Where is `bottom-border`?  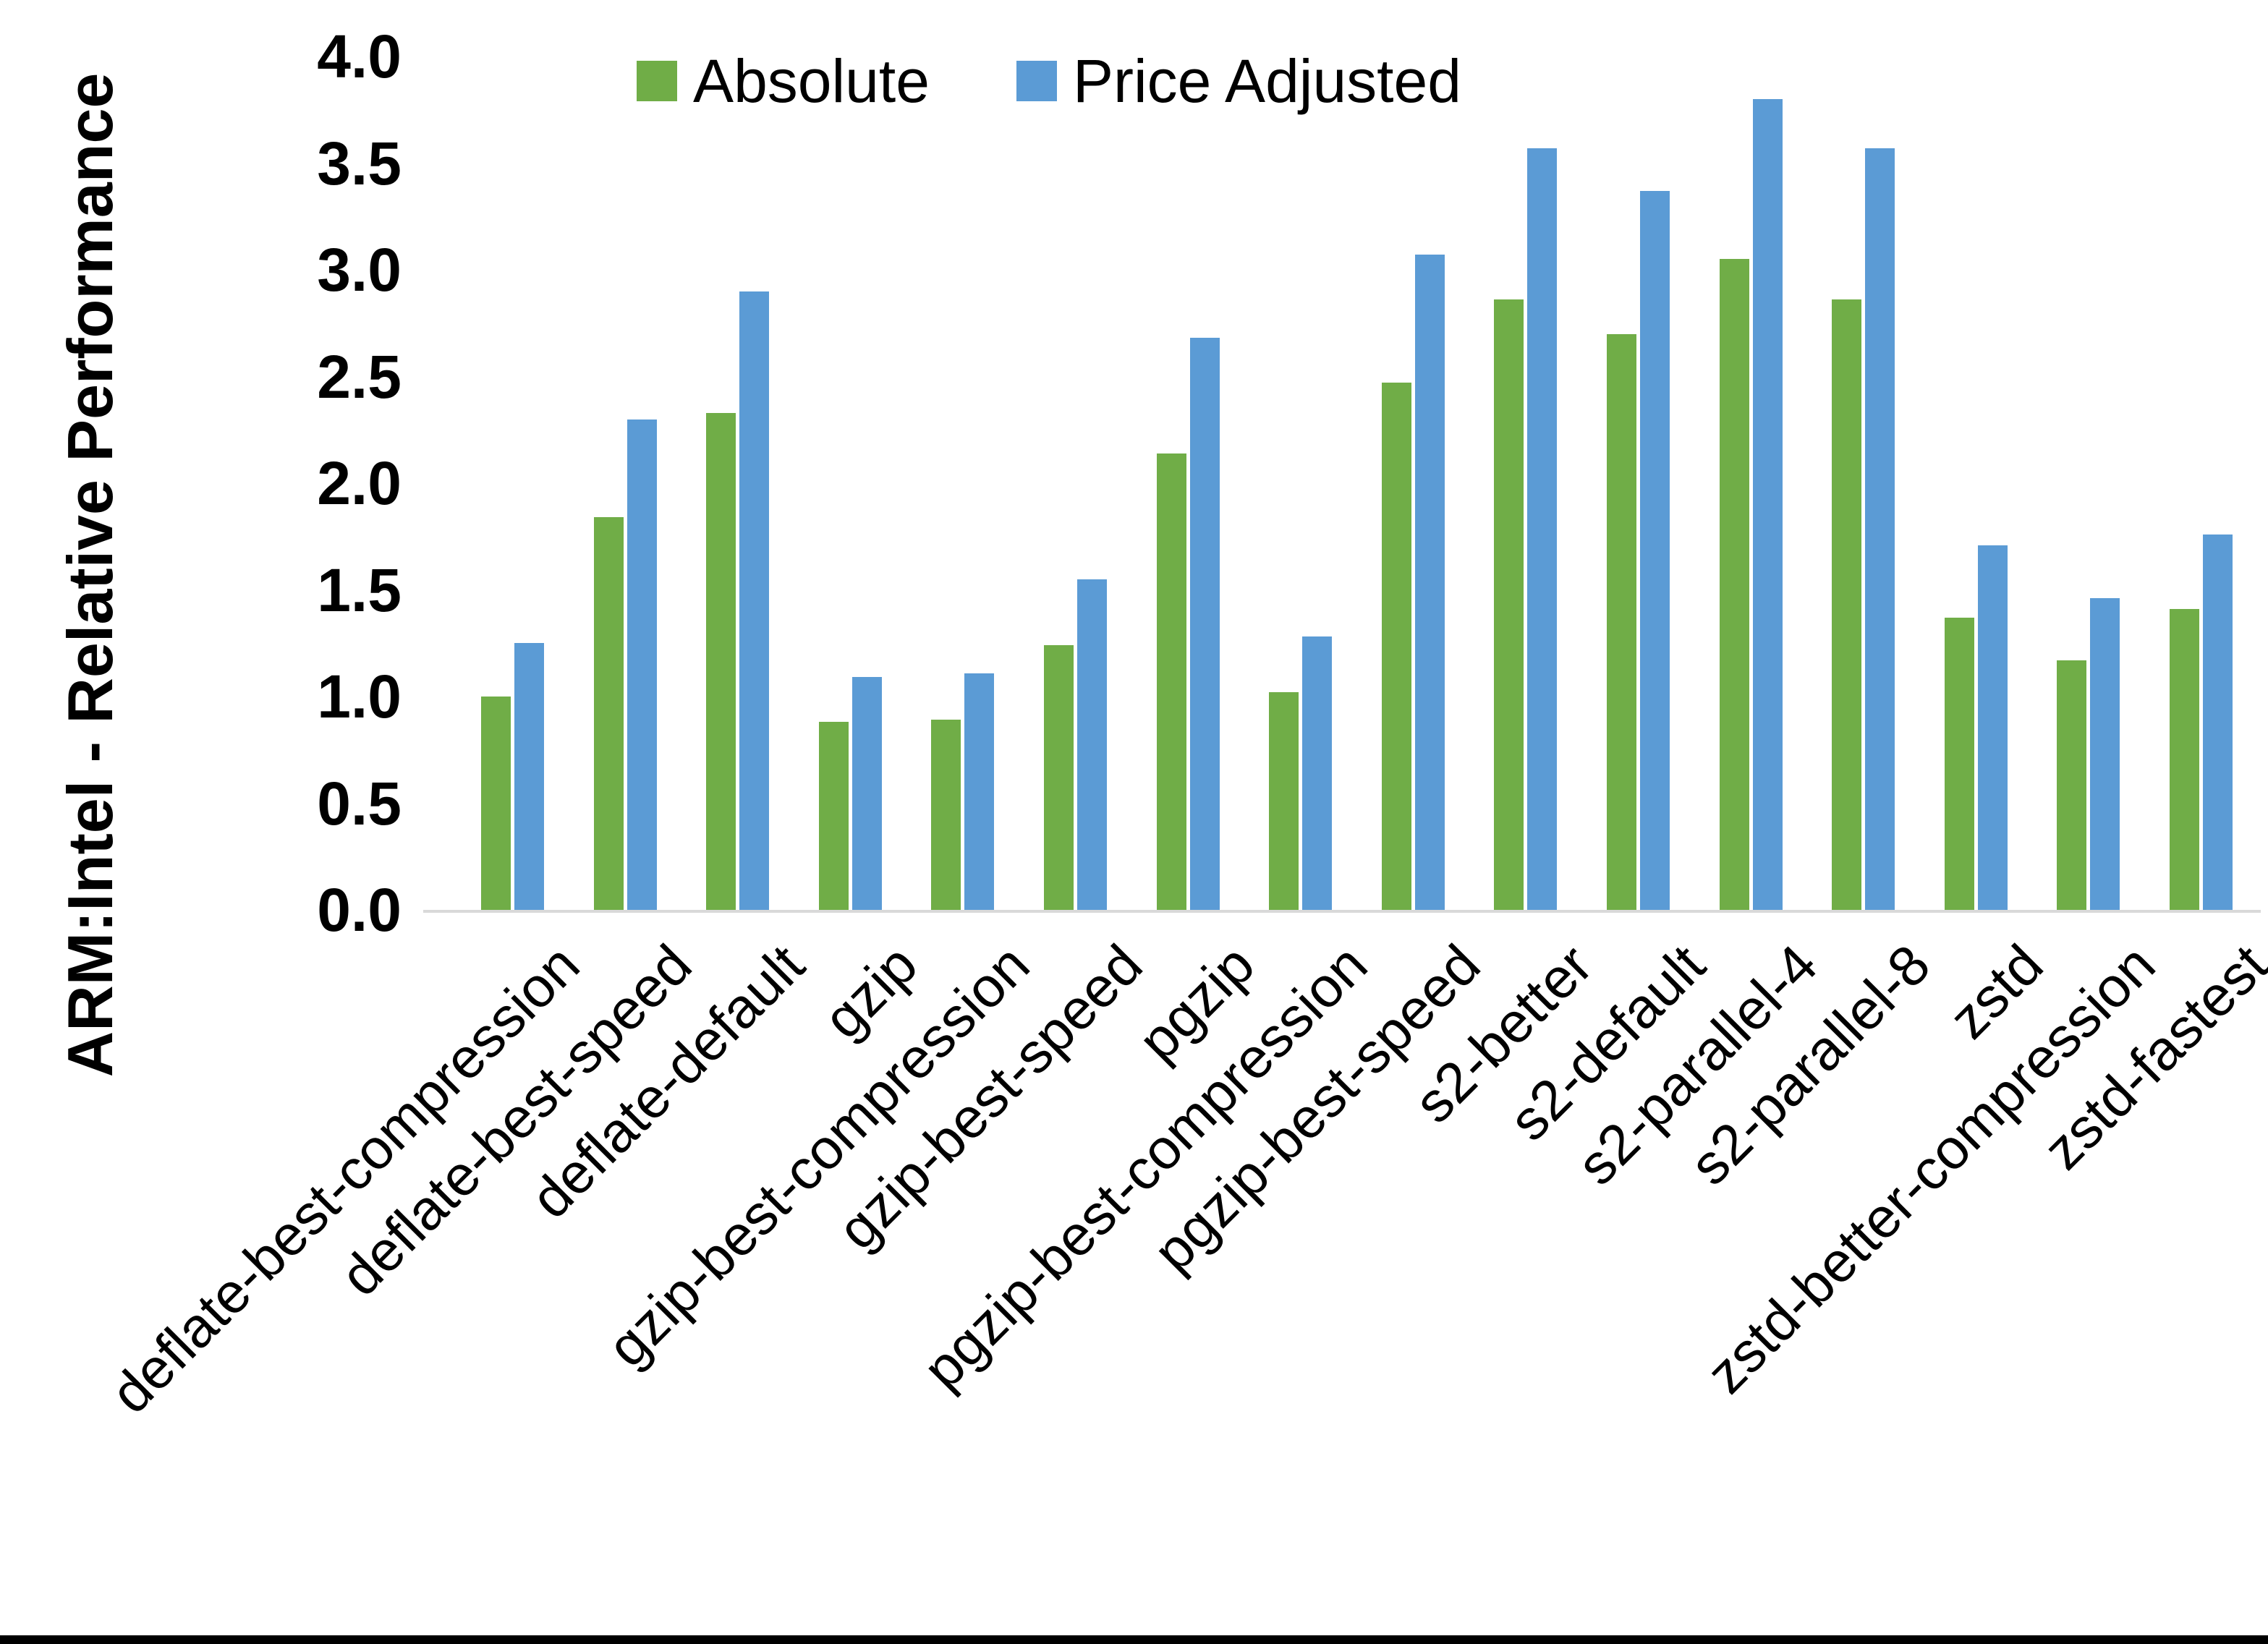
bottom-border is located at coordinates (1134, 1639).